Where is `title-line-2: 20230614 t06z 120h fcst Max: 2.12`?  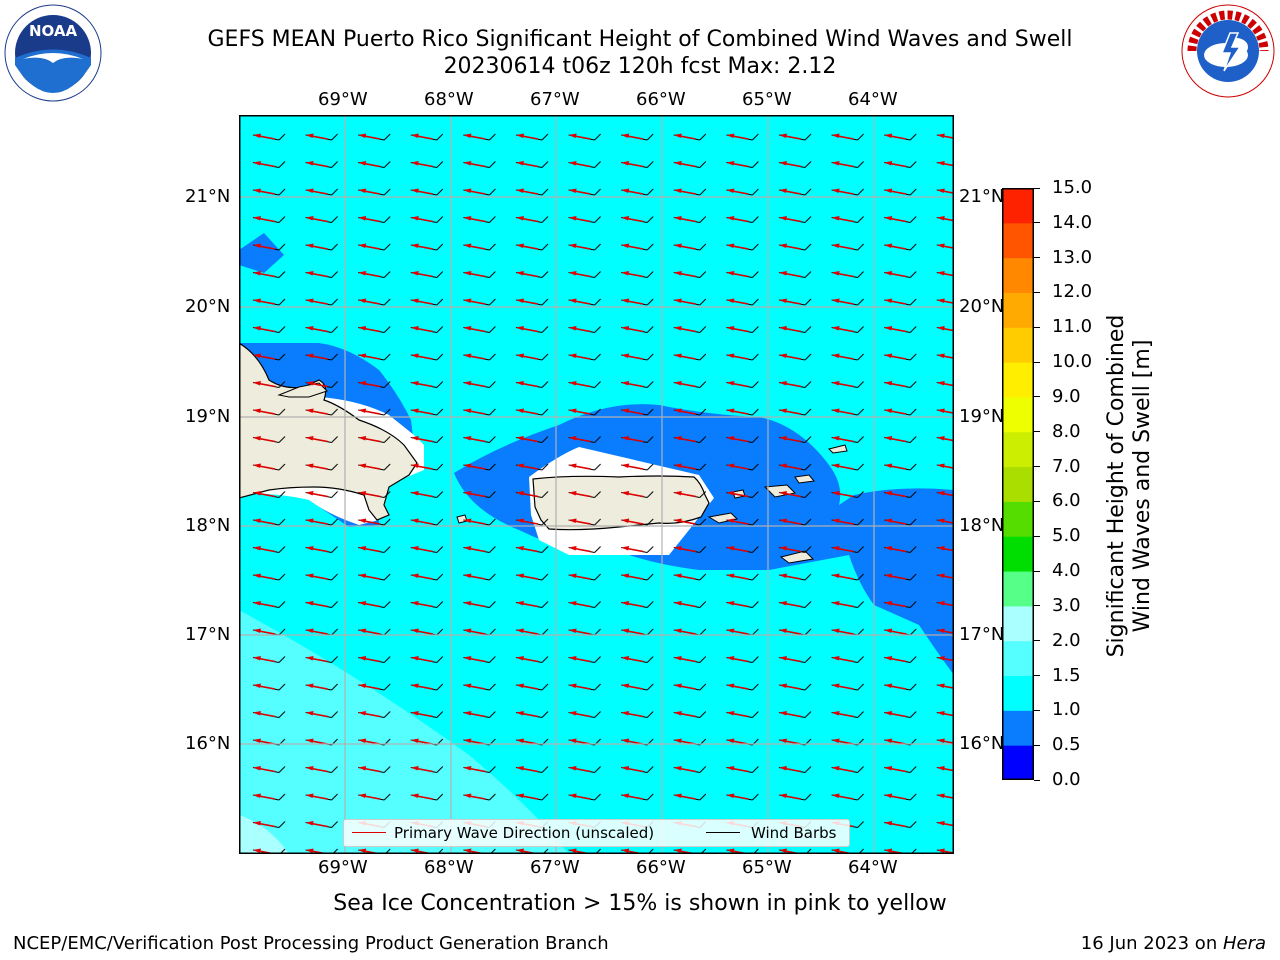 title-line-2: 20230614 t06z 120h fcst Max: 2.12 is located at coordinates (640, 66).